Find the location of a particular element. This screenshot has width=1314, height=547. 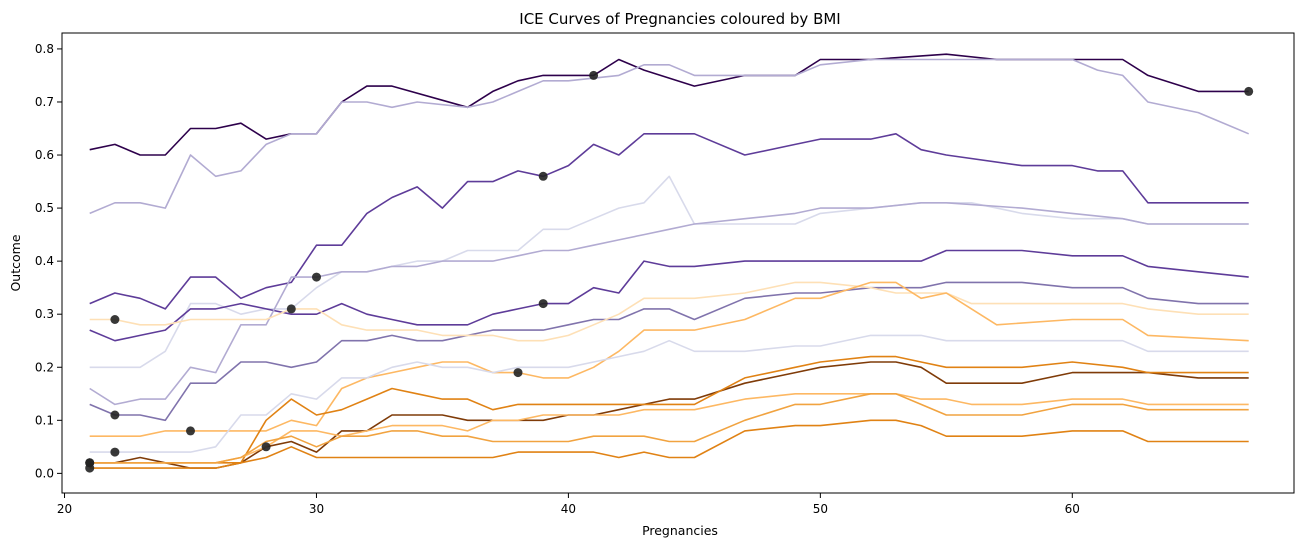

y-tick-label: 0.8 is located at coordinates (44, 49).